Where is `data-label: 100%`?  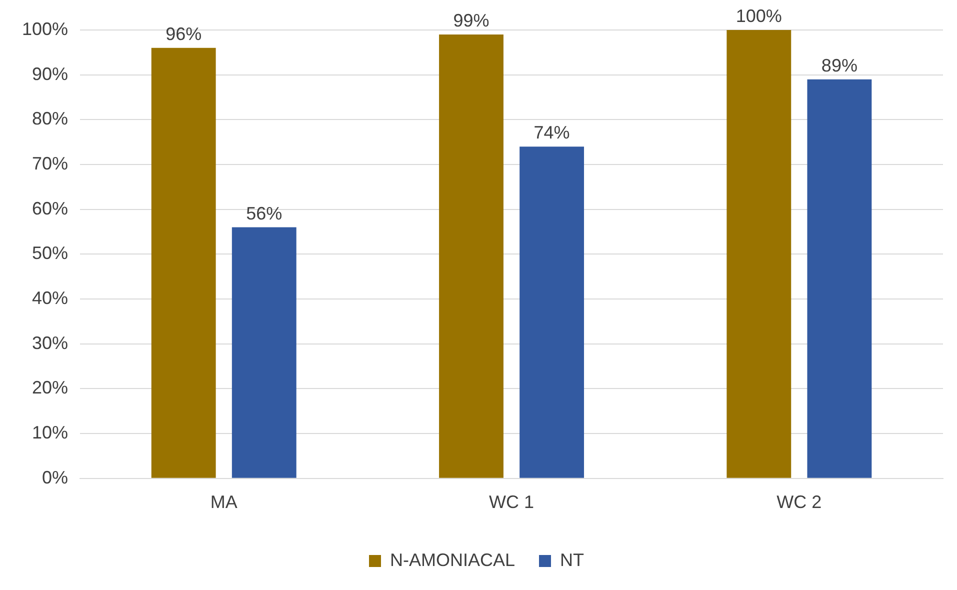
data-label: 100% is located at coordinates (759, 16).